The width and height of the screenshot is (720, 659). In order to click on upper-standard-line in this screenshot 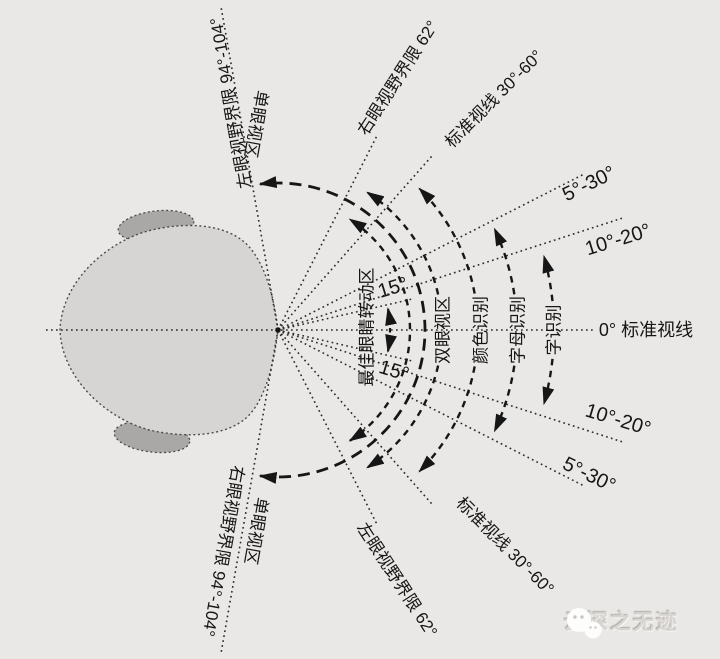, I will do `click(356, 242)`.